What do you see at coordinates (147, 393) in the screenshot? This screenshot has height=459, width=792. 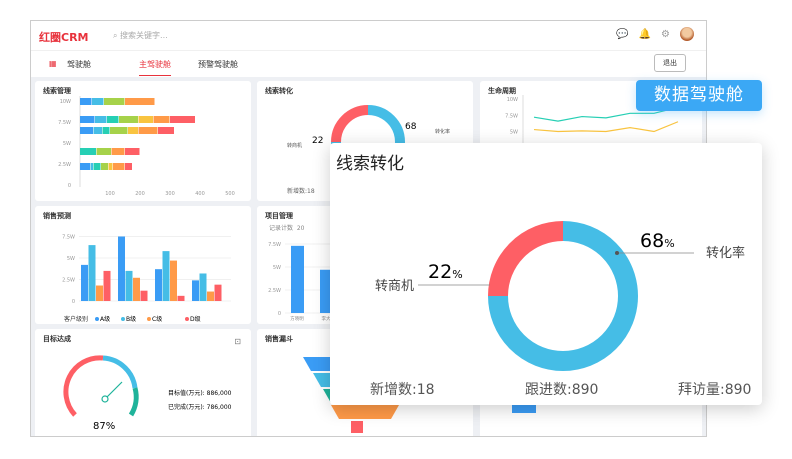 I see `gauge: 87% 目标值(万元): 886,000 已完成(万元): 786,000` at bounding box center [147, 393].